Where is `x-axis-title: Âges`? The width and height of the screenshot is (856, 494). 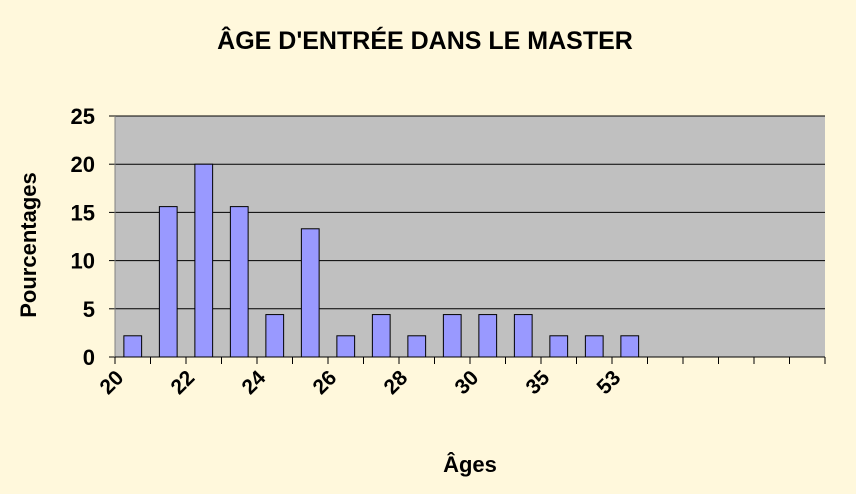 x-axis-title: Âges is located at coordinates (470, 464).